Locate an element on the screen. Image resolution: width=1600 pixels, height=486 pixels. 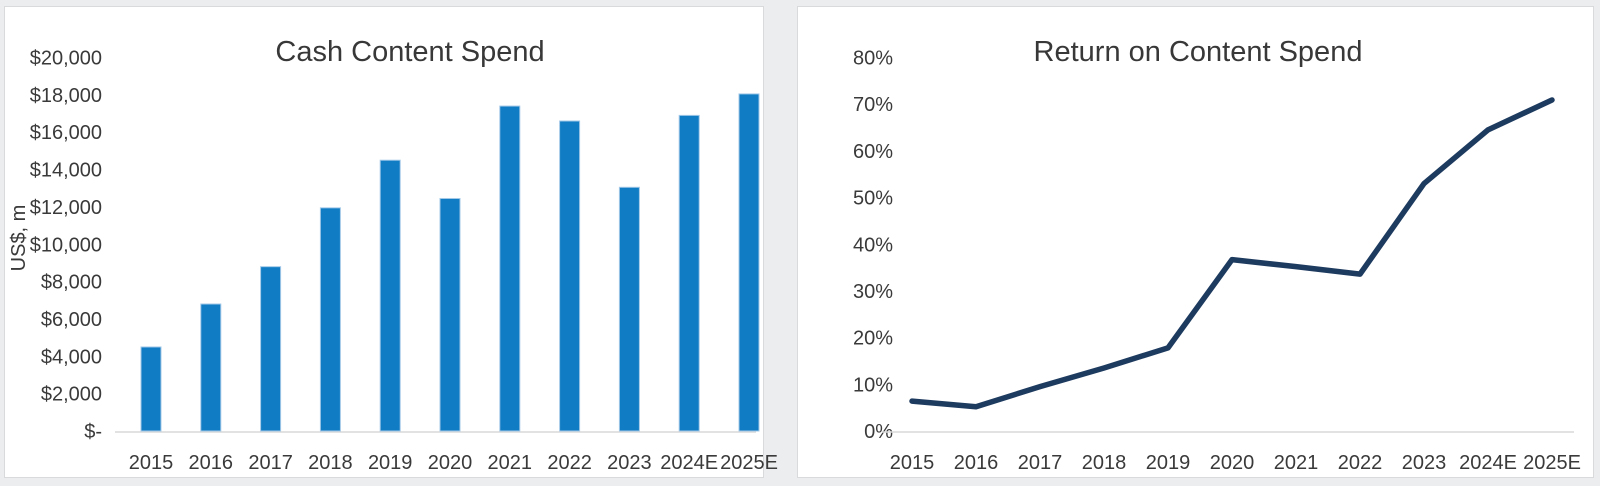
y-tick-label: $20,000 is located at coordinates (66, 59).